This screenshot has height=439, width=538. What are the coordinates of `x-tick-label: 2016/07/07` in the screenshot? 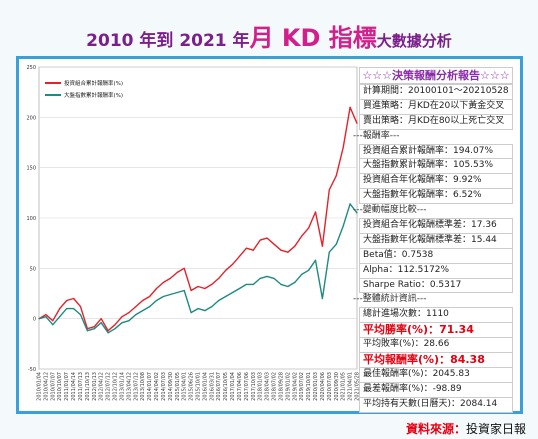 It's located at (219, 386).